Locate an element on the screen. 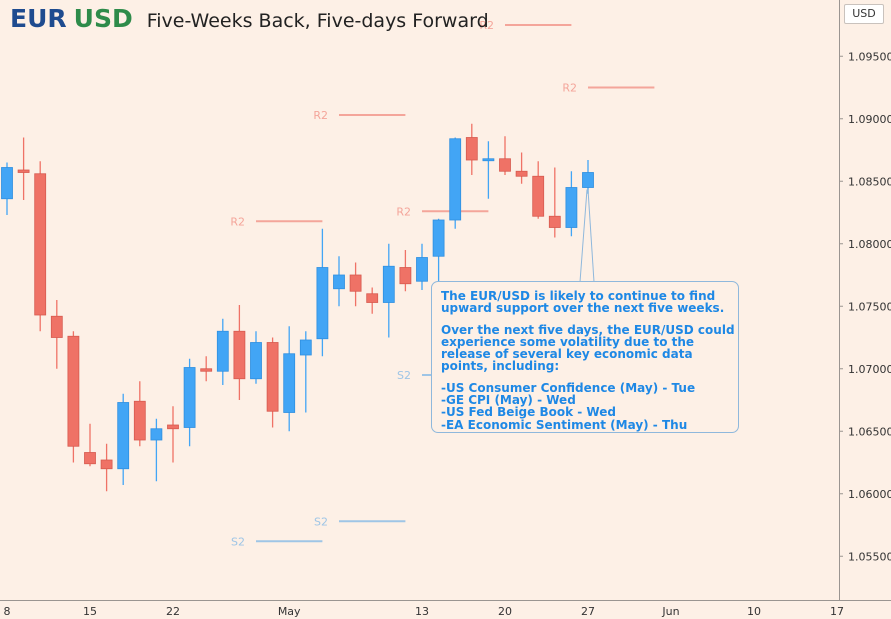 This screenshot has height=619, width=891. y-tick-label: 1.06000 is located at coordinates (869, 494).